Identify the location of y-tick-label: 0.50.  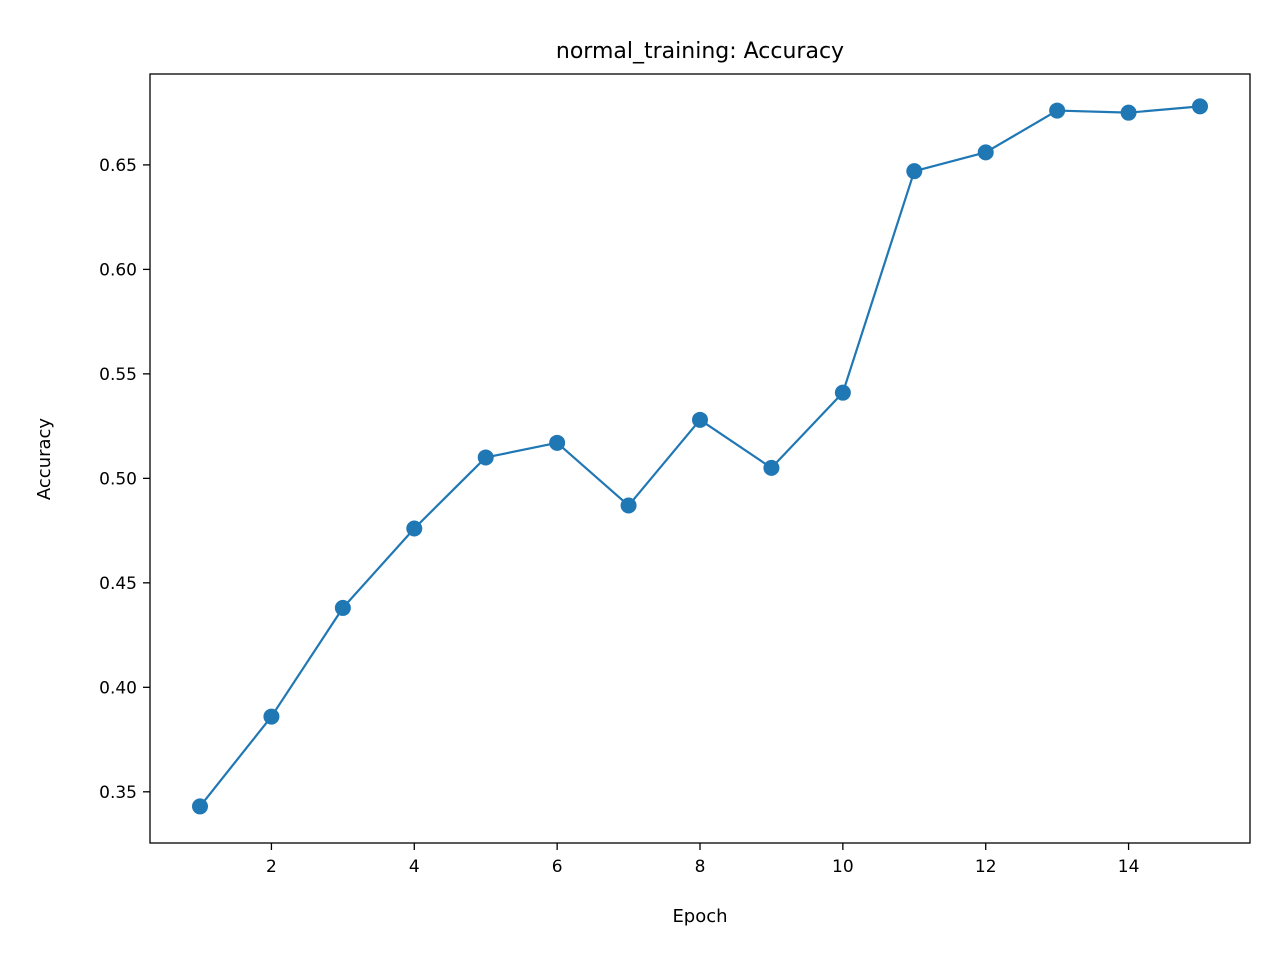
(118, 479).